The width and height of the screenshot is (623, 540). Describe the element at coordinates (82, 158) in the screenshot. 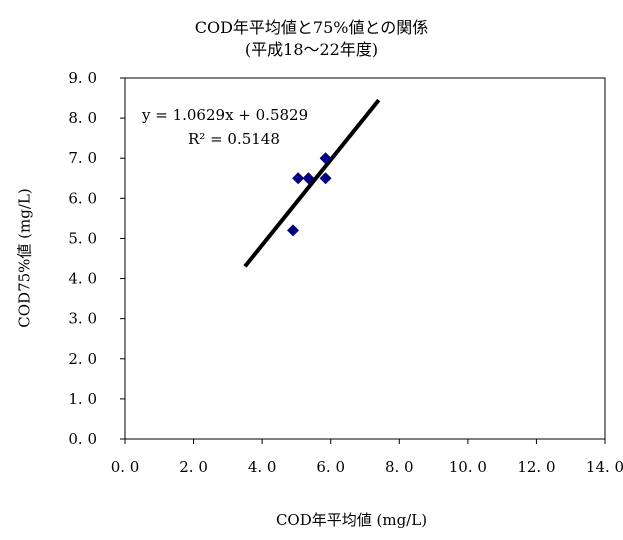

I see `y-tick-label: 7. 0` at that location.